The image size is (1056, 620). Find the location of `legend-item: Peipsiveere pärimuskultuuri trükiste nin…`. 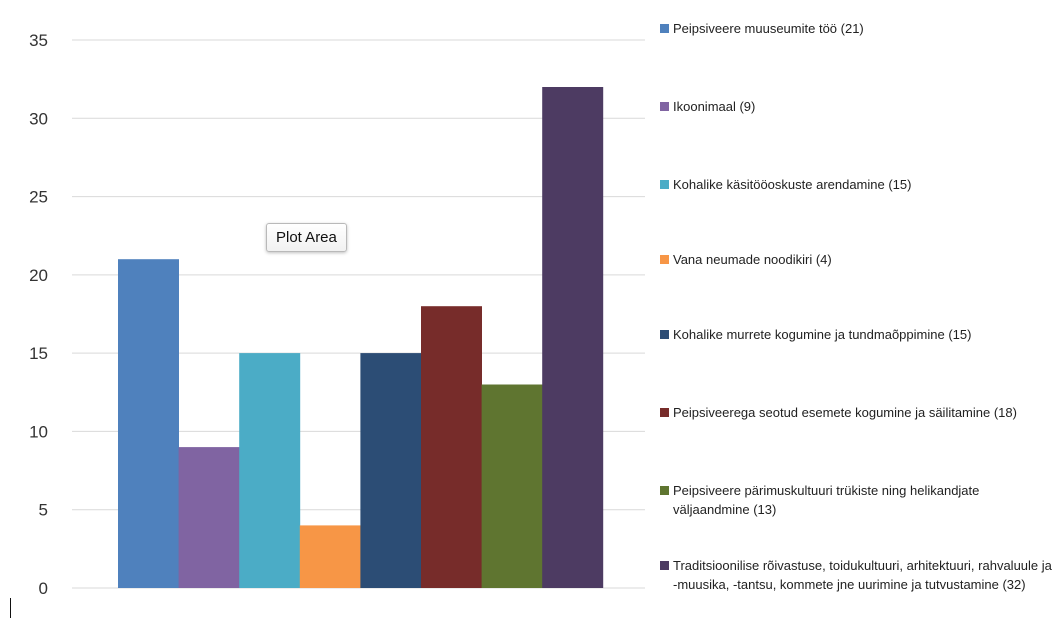

legend-item: Peipsiveere pärimuskultuuri trükiste nin… is located at coordinates (856, 500).